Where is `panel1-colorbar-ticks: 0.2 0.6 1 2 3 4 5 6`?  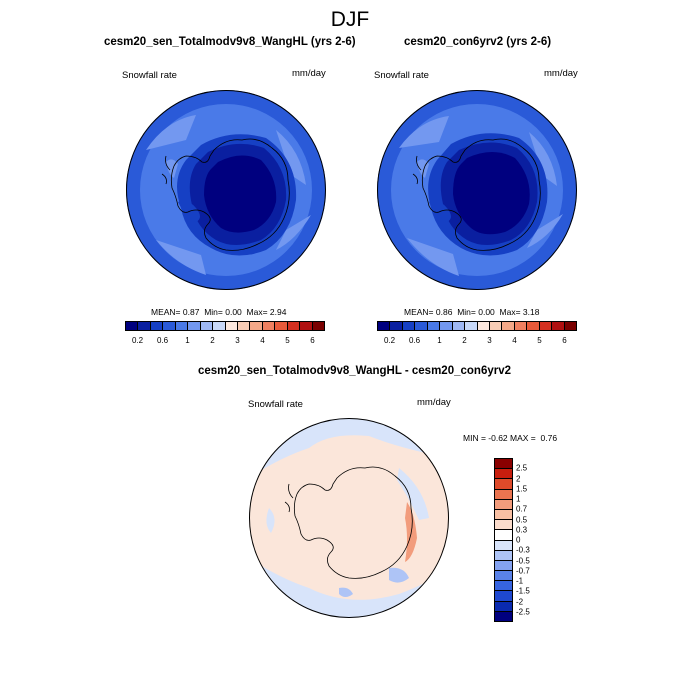 panel1-colorbar-ticks: 0.2 0.6 1 2 3 4 5 6 is located at coordinates (225, 341).